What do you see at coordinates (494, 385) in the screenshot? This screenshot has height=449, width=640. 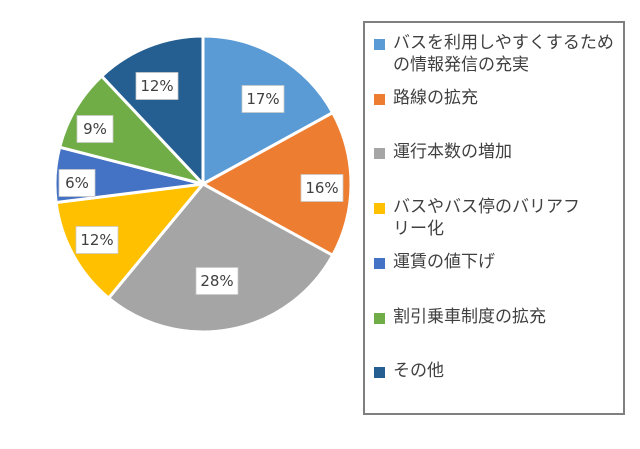 I see `legend-item-6: その他` at bounding box center [494, 385].